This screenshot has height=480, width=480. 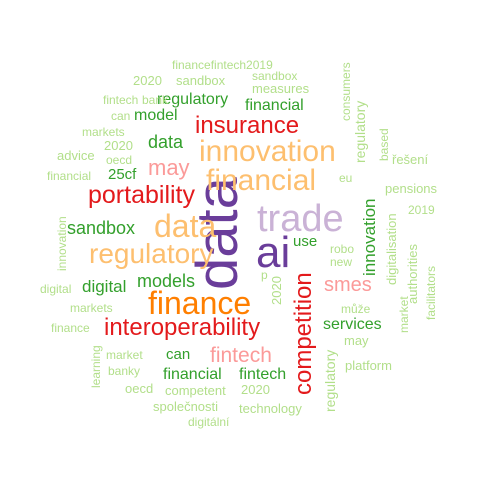 I want to click on word-insurance: insurance, so click(x=247, y=125).